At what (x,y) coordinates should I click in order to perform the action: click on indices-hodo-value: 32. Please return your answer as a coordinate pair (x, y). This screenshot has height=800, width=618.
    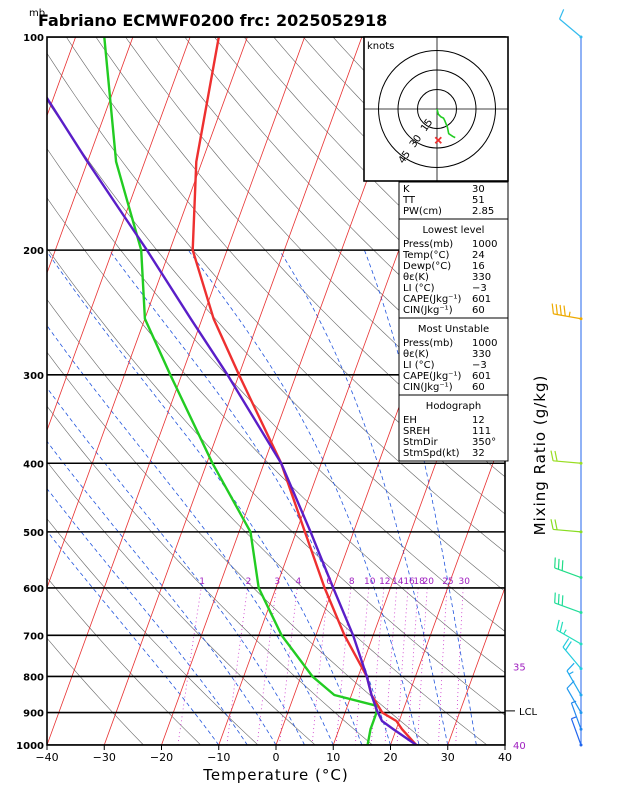
    Looking at the image, I should click on (478, 453).